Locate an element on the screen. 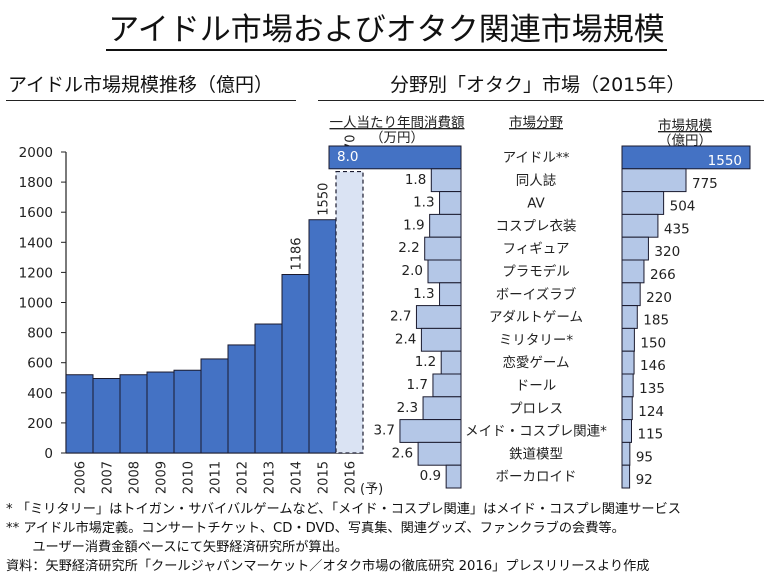 This screenshot has height=576, width=773. field-column-header: 市場分野 is located at coordinates (536, 122).